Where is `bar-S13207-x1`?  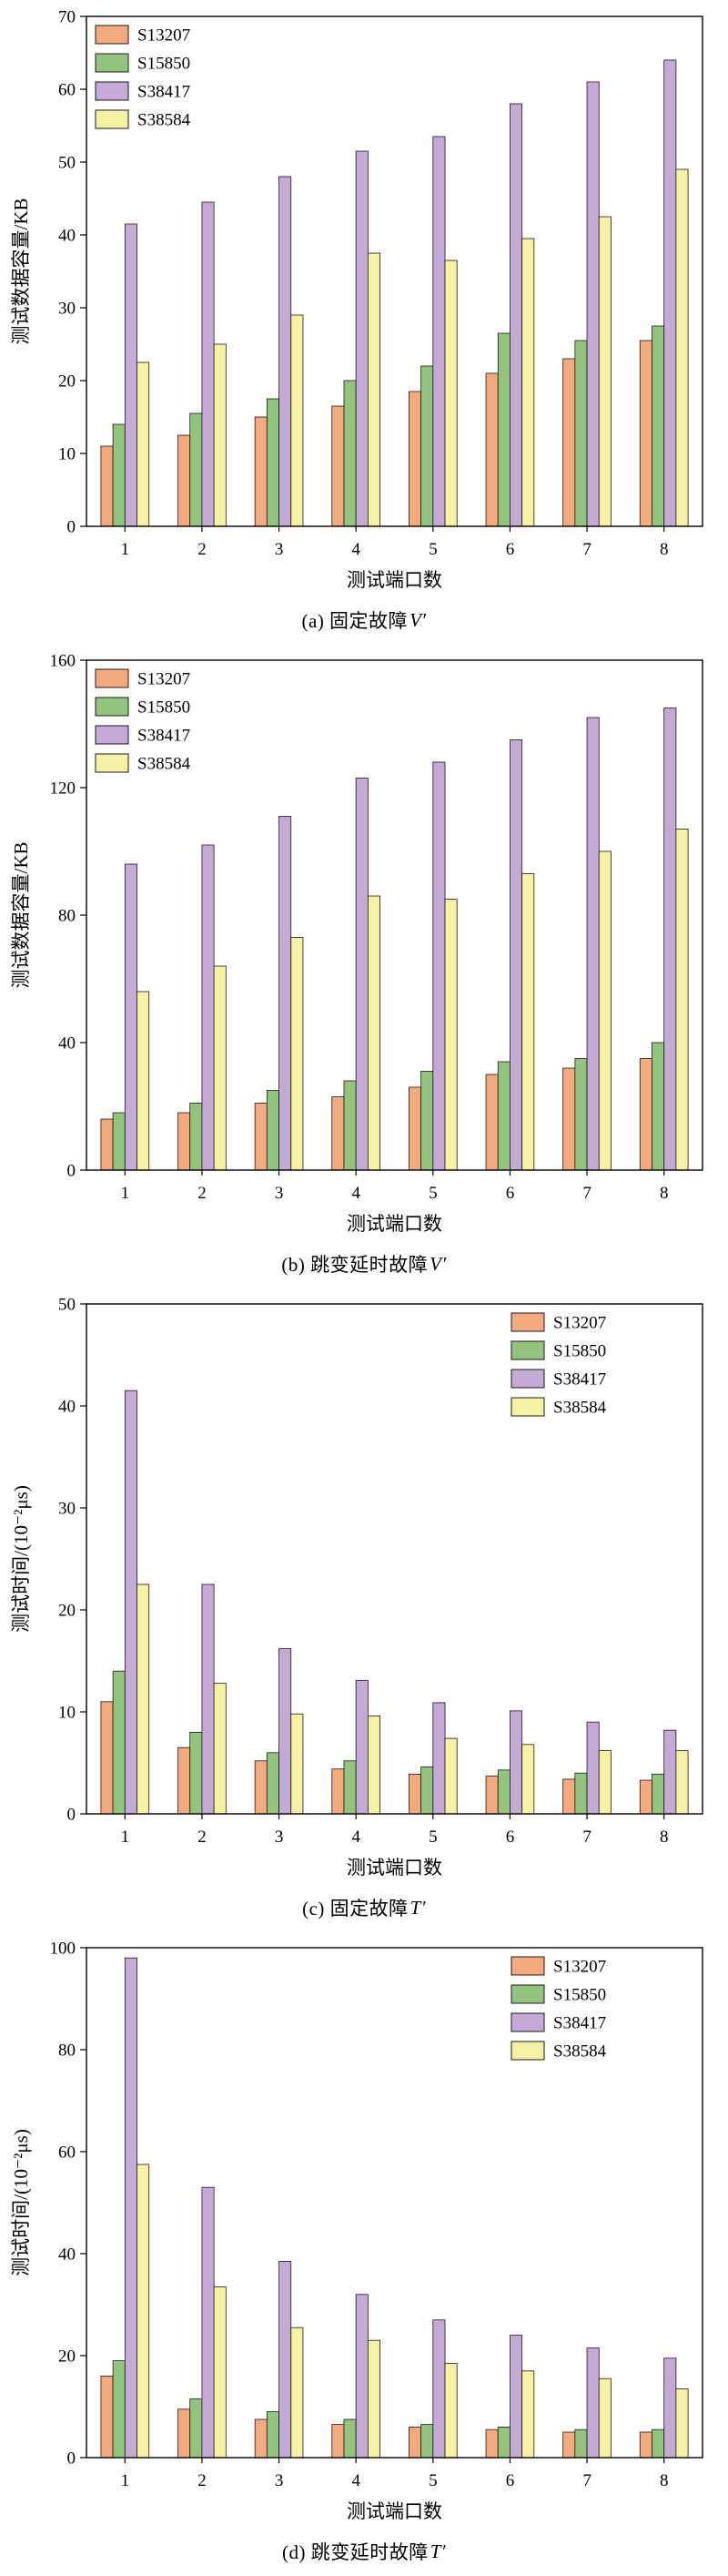 bar-S13207-x1 is located at coordinates (107, 1758).